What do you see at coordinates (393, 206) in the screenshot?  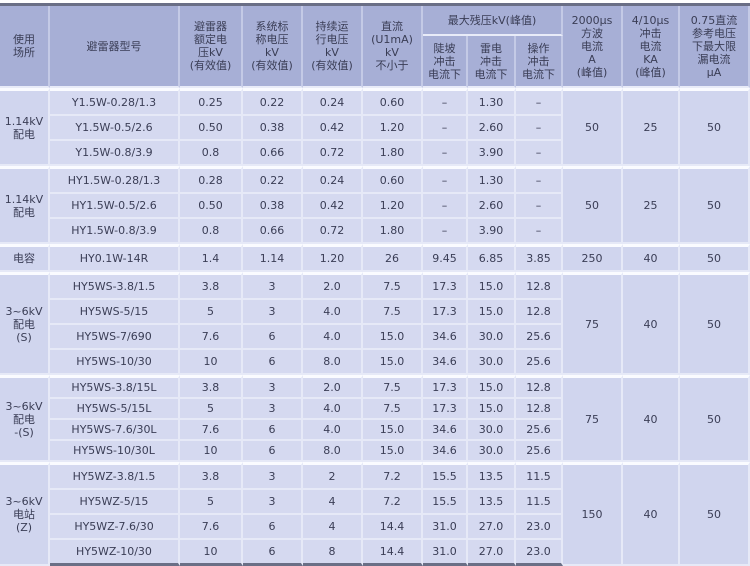 I see `dc-voltage-cell: 1.20` at bounding box center [393, 206].